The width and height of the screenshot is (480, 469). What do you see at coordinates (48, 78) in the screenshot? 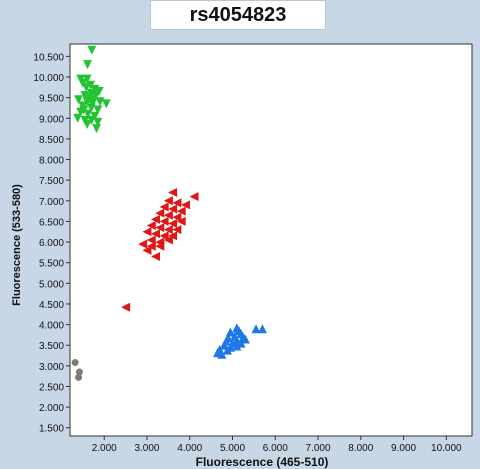
I see `y-tick-label: 10.000` at bounding box center [48, 78].